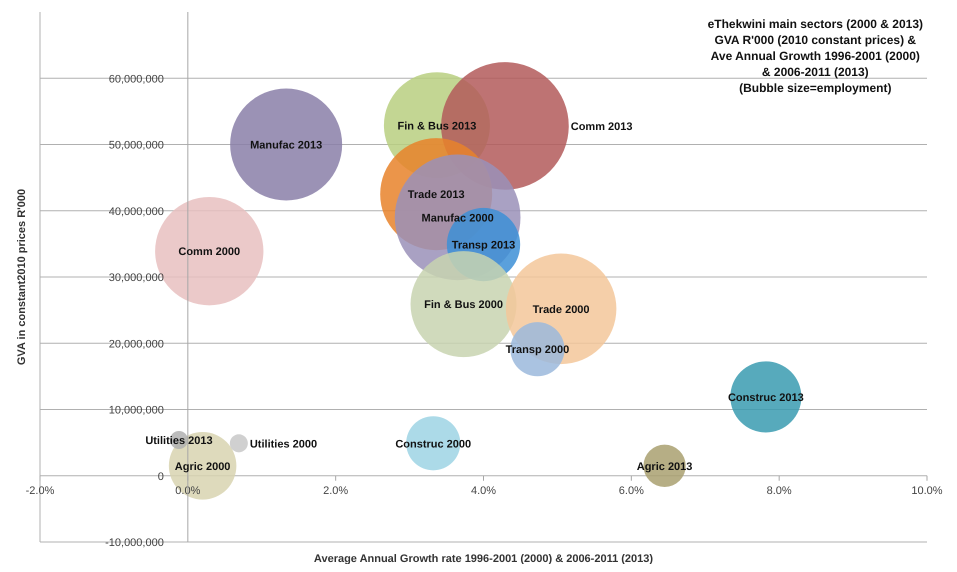  Describe the element at coordinates (202, 466) in the screenshot. I see `series-label: Agric 2000` at that location.